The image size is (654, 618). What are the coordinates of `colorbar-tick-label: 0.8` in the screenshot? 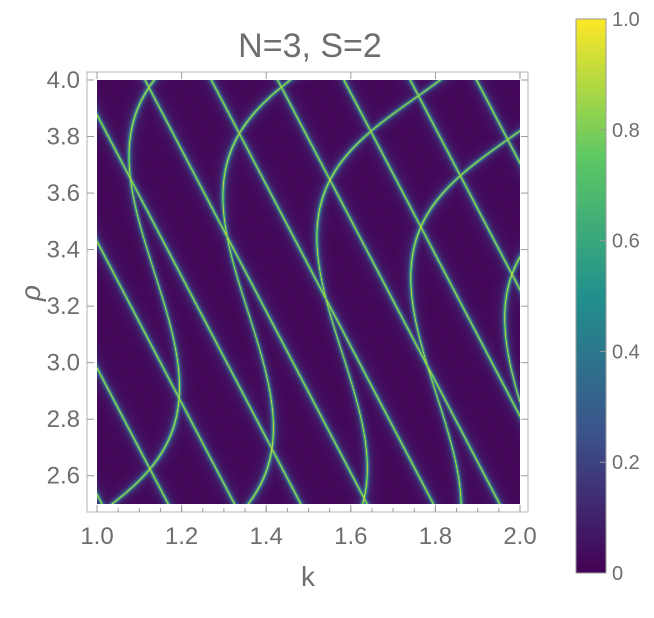 It's located at (626, 131).